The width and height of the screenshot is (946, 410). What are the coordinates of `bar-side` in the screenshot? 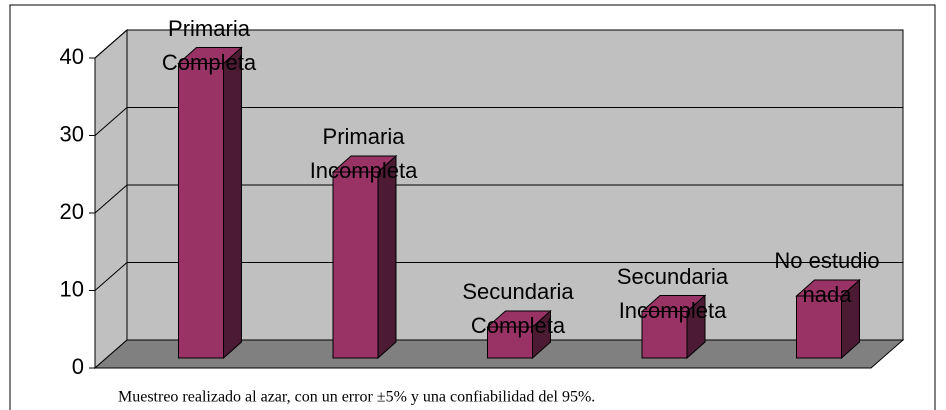 It's located at (232, 203).